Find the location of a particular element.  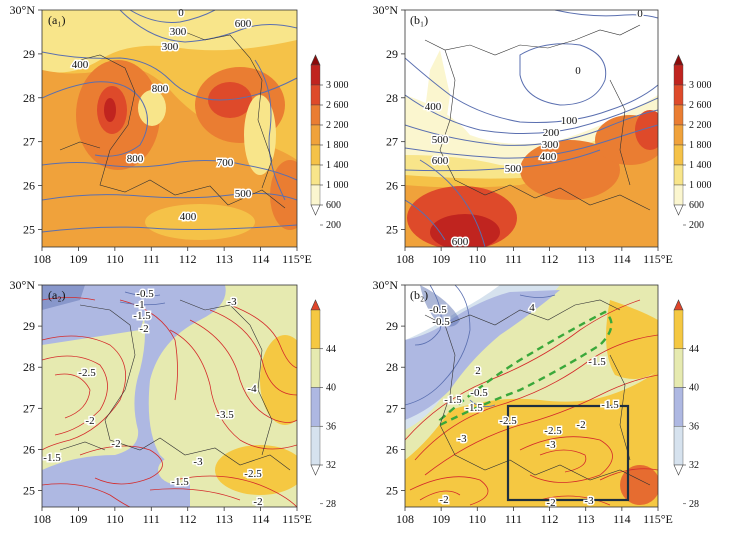

y-tick-label: 27 is located at coordinates (29, 142).